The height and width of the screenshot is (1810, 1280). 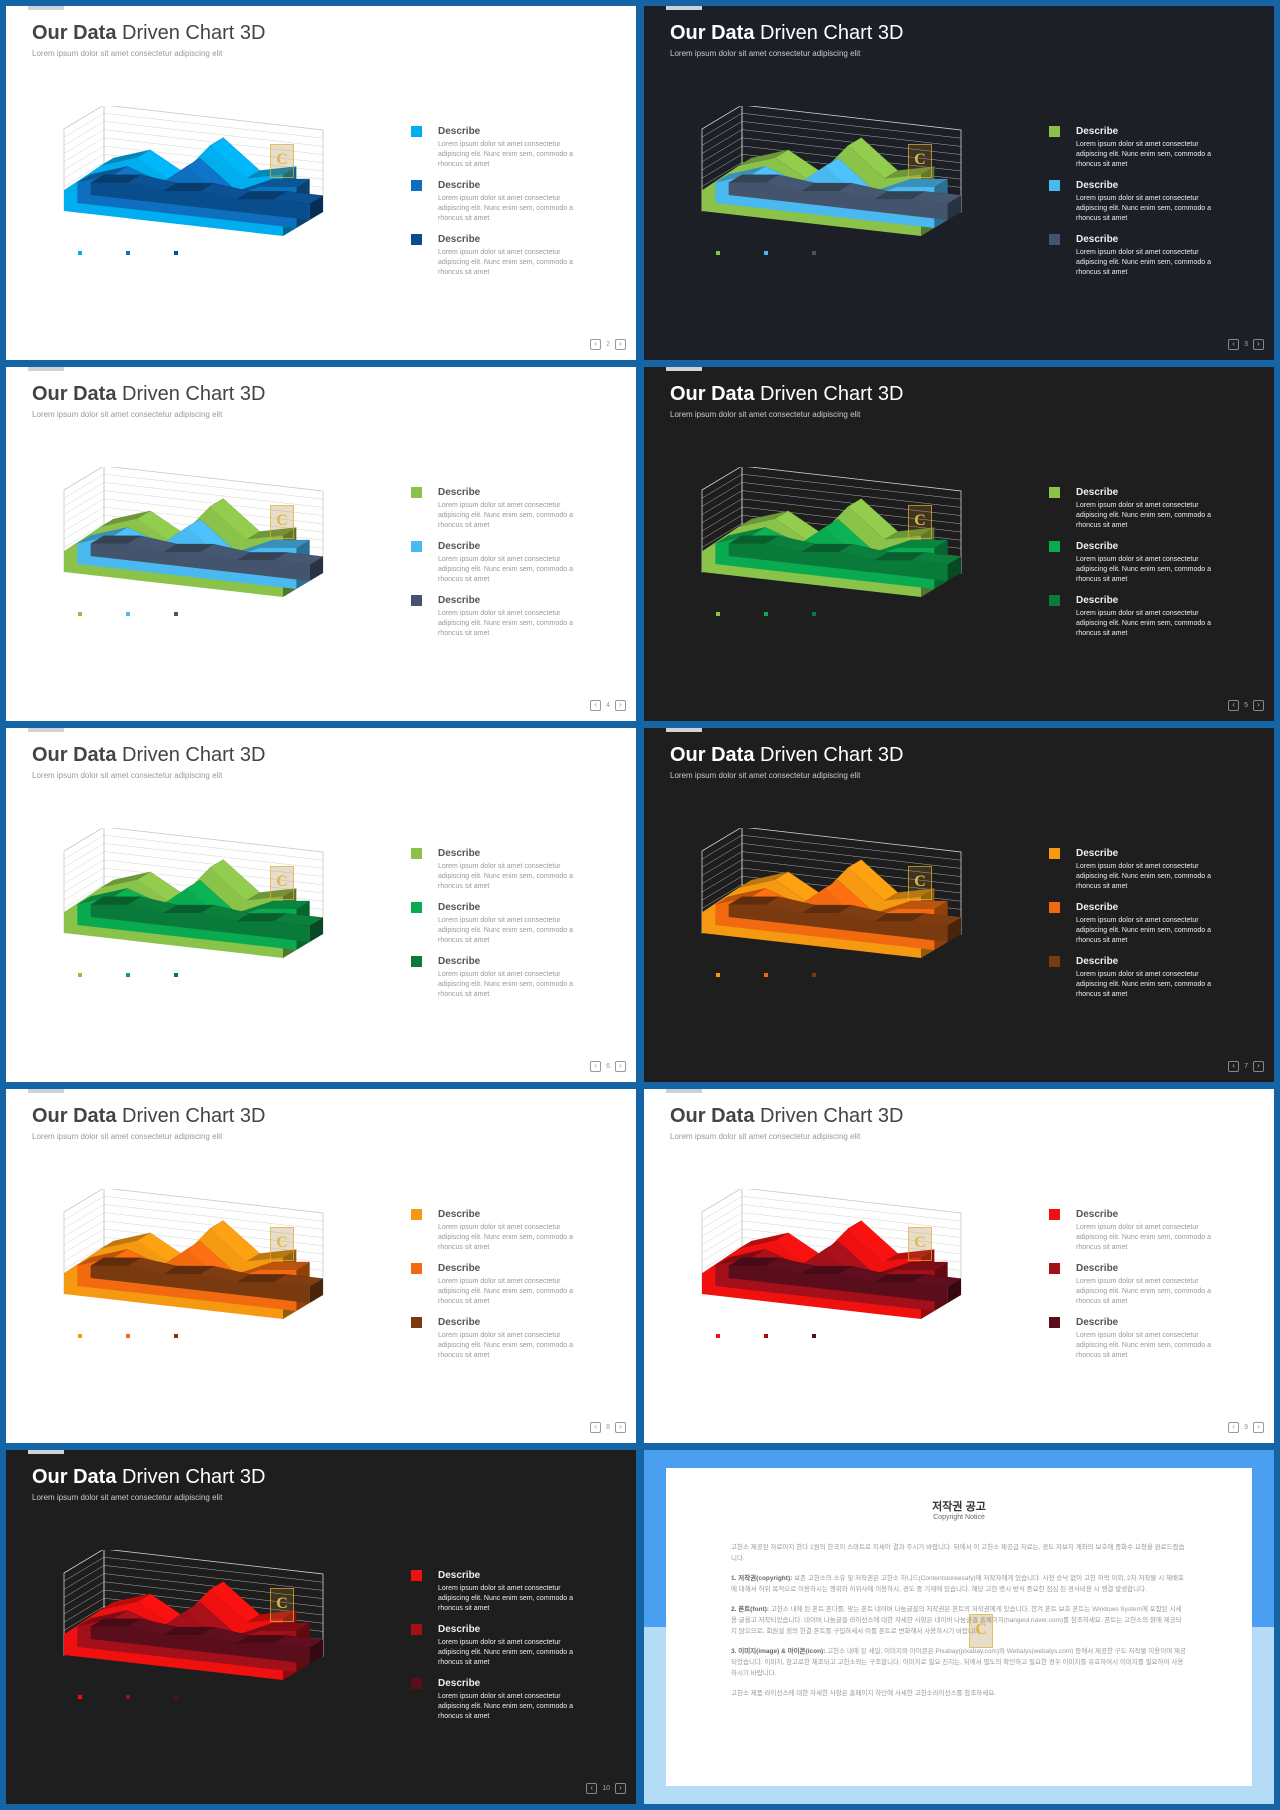 I want to click on pager: ‹ 2 ›, so click(x=608, y=344).